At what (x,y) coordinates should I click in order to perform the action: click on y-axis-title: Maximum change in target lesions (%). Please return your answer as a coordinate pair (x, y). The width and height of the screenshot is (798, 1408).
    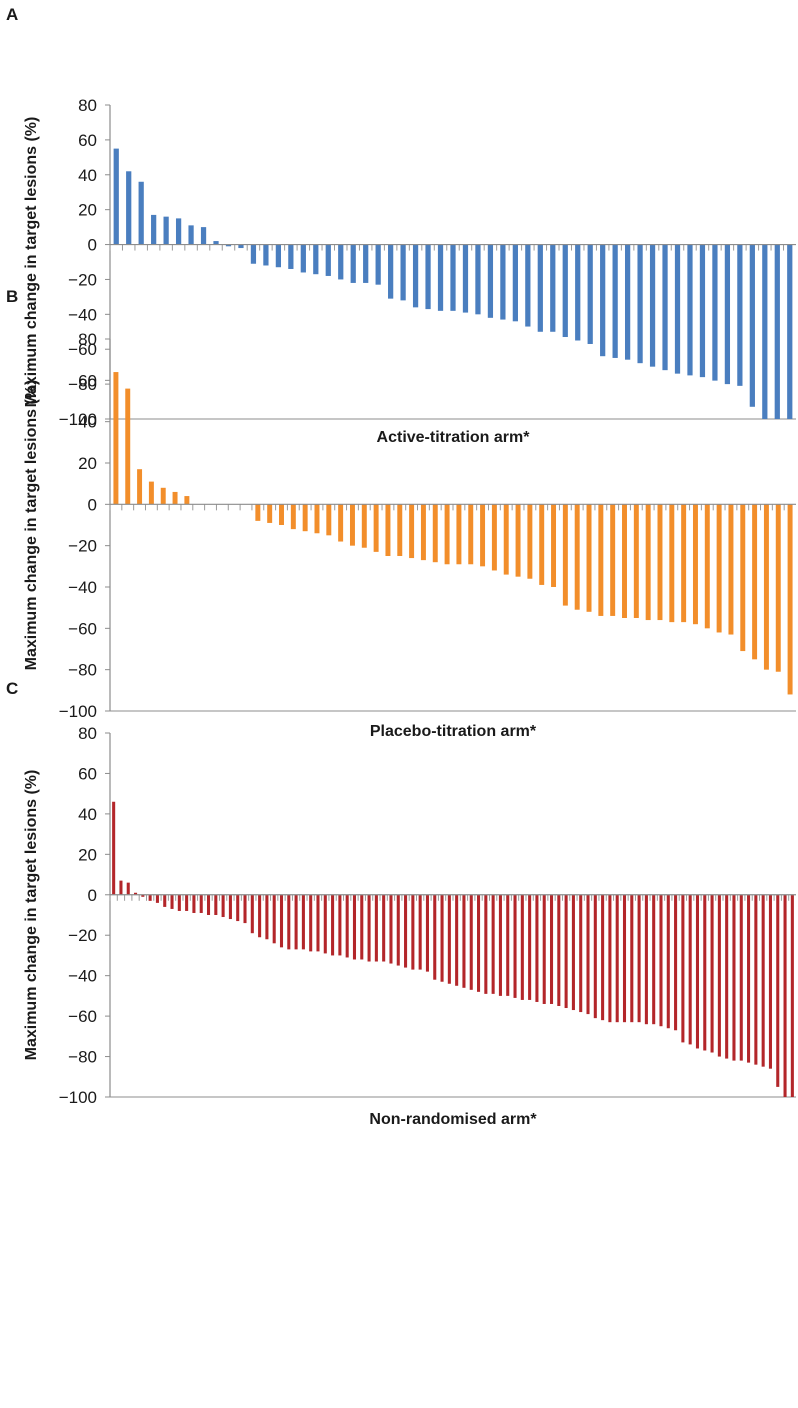
    Looking at the image, I should click on (31, 915).